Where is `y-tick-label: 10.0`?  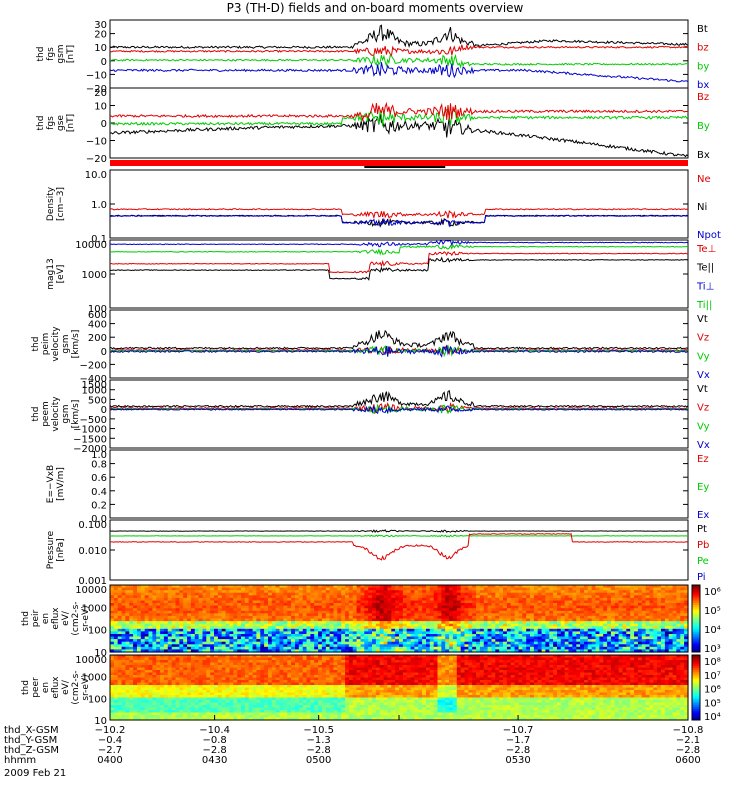 y-tick-label: 10.0 is located at coordinates (96, 175).